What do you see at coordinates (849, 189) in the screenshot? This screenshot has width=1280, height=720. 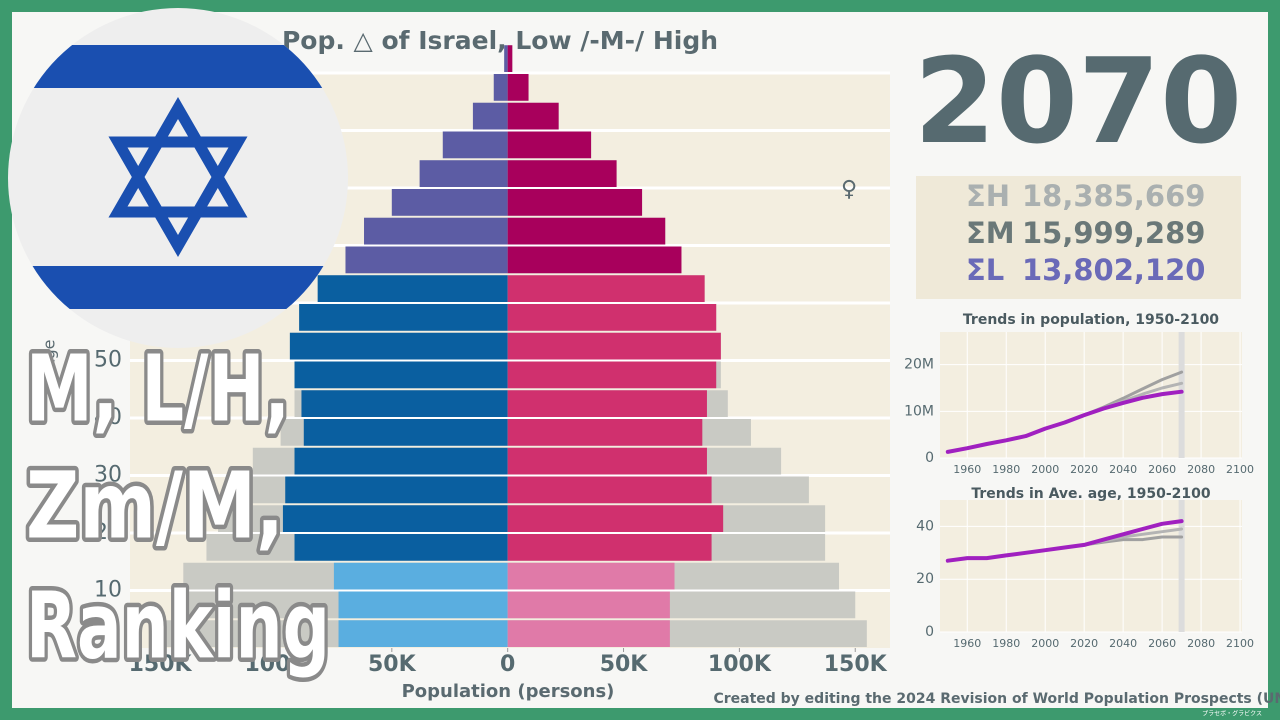 I see `sex-symbol: ♀` at bounding box center [849, 189].